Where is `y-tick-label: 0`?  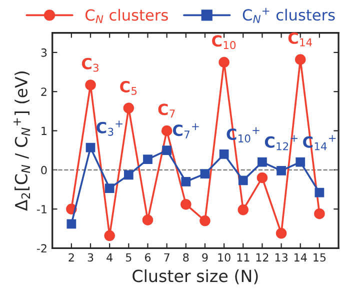 y-tick-label: 0 is located at coordinates (44, 170).